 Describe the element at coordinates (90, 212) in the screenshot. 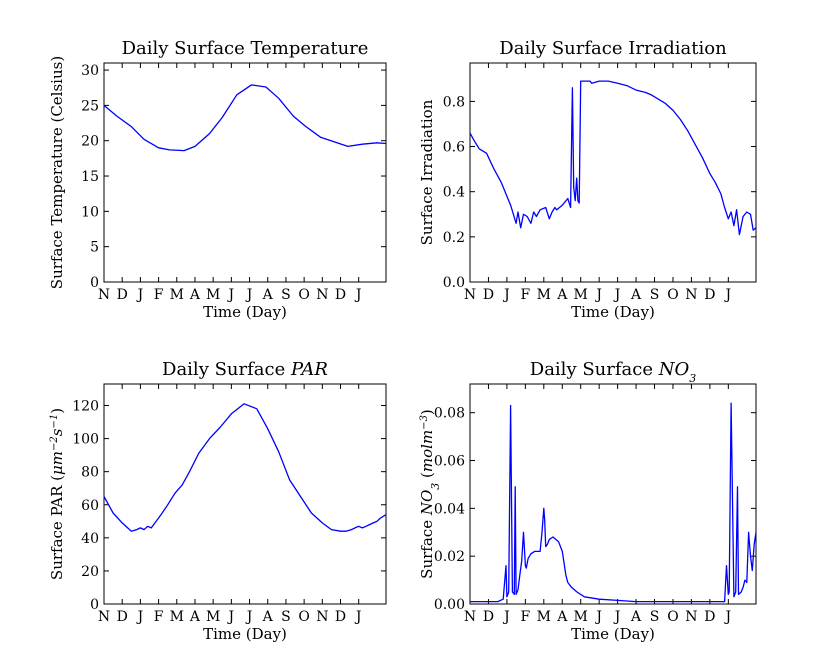

I see `y-tick-label: 10` at that location.